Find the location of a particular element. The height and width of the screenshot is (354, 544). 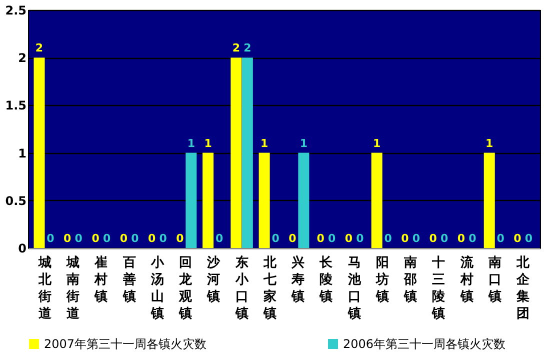

x-tick-label: 东小口镇 is located at coordinates (242, 288).